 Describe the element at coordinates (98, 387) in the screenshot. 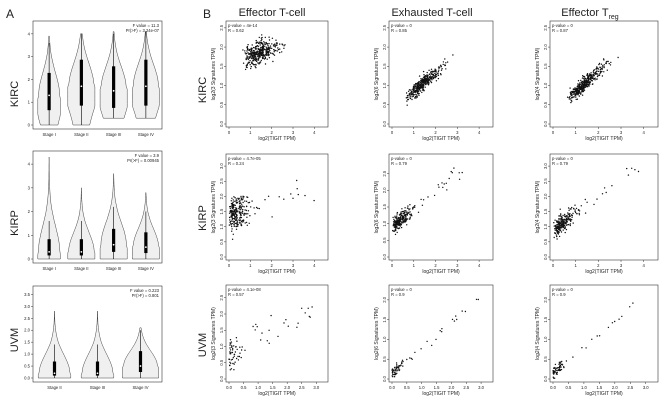

I see `violin-category-label: Stage III` at that location.